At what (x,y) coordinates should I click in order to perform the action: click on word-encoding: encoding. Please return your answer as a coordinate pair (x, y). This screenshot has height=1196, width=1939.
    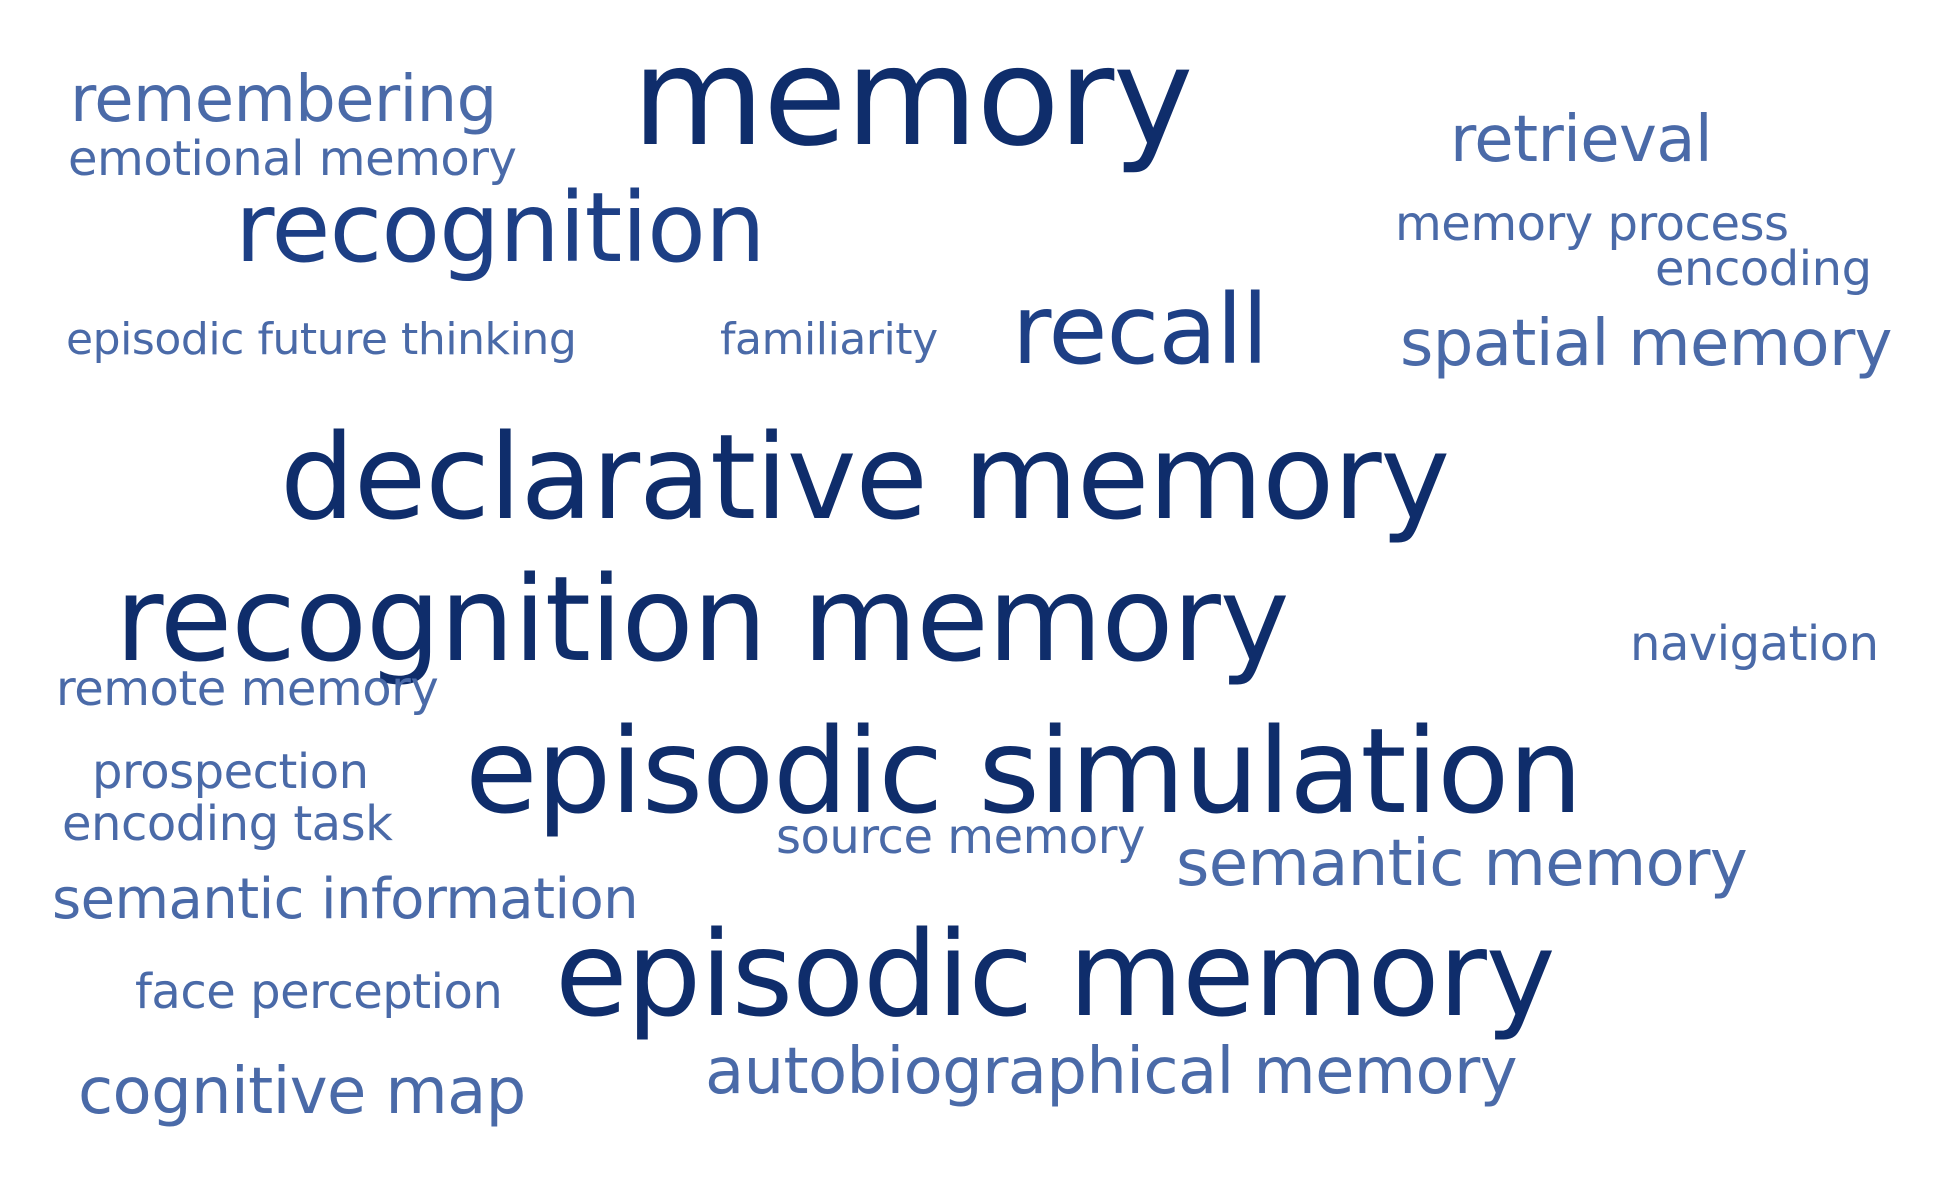
    Looking at the image, I should click on (1763, 269).